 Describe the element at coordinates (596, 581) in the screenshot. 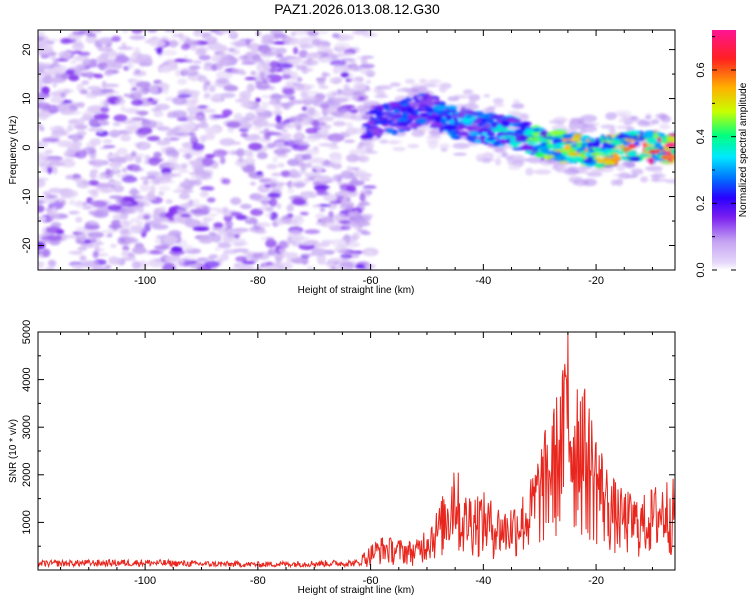

I see `x-tick-label: -20` at that location.